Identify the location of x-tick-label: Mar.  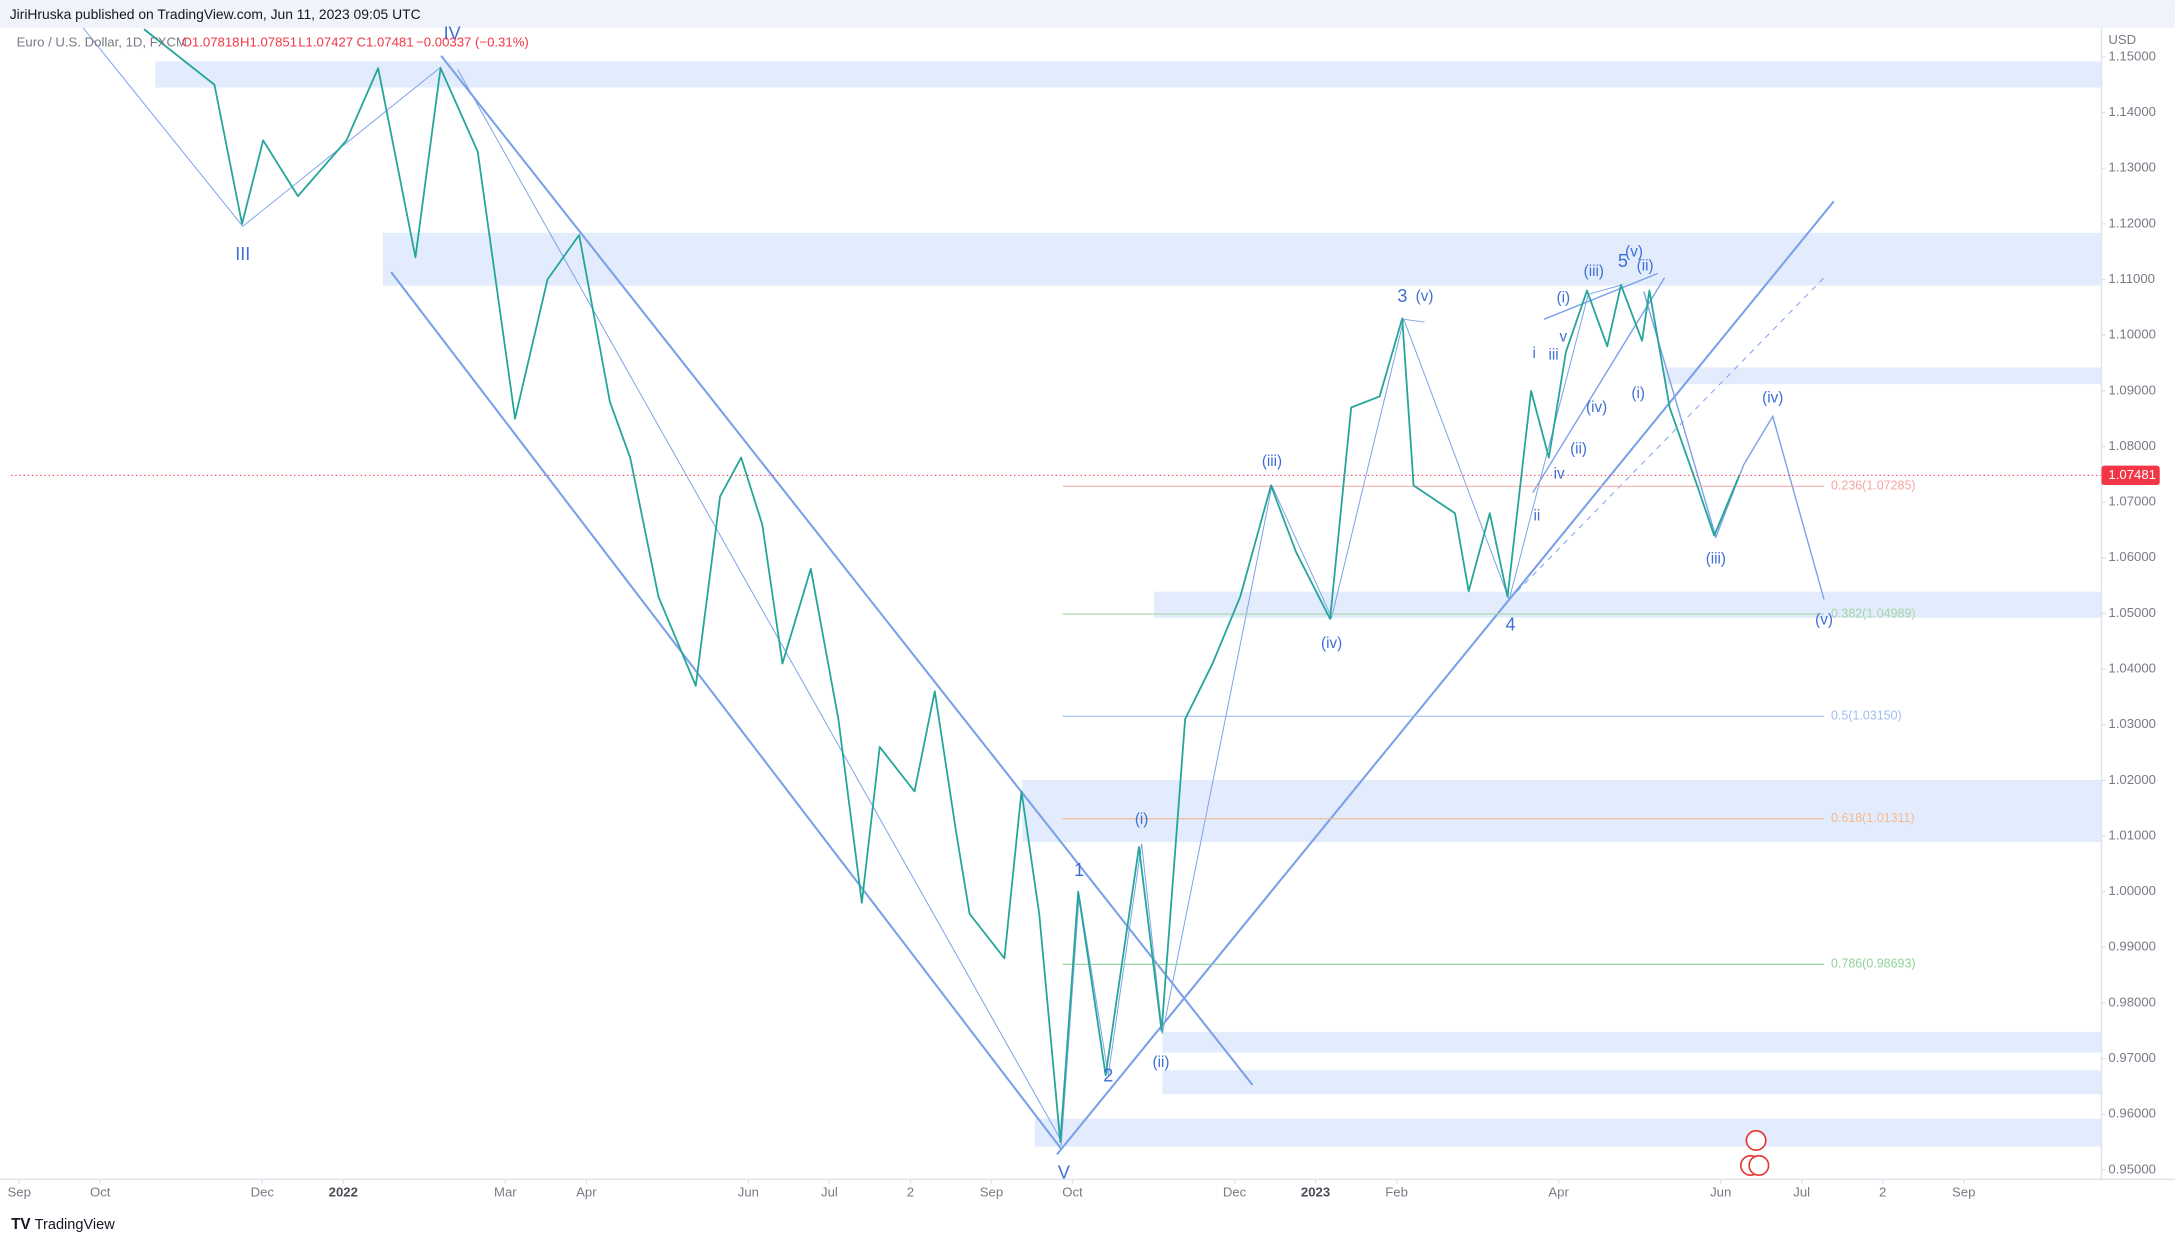
(505, 1192).